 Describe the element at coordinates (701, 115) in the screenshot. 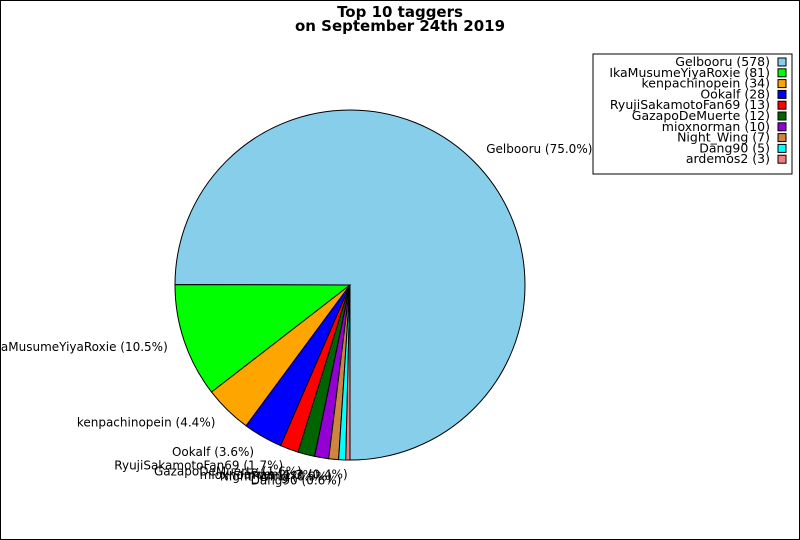

I see `legend-entry: GazapoDeMuerte (12)` at that location.